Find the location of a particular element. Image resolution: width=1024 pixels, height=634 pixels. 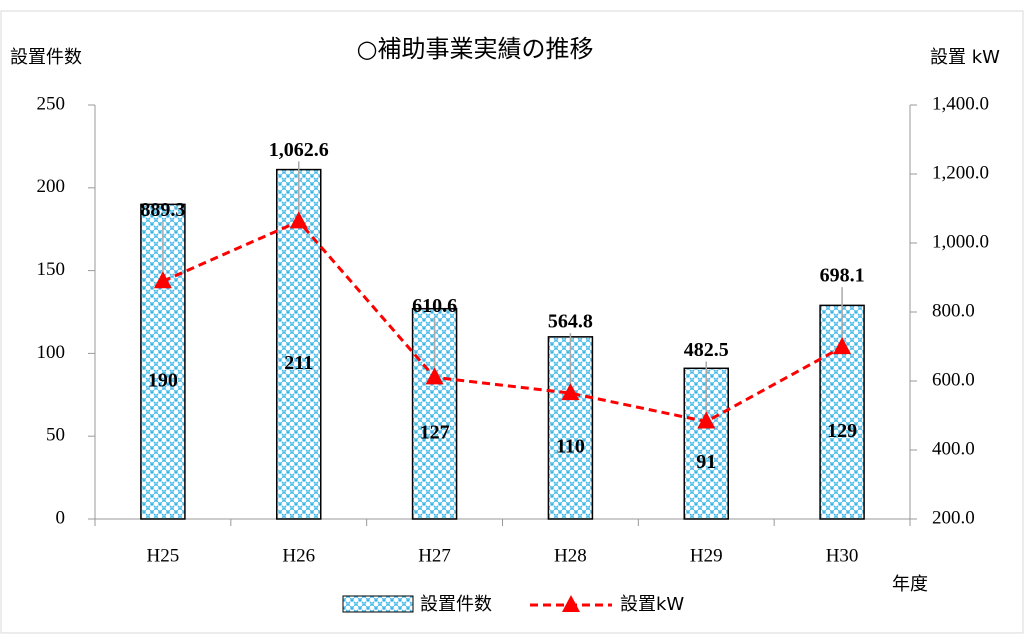

y-tick-label: 250 is located at coordinates (51, 103).